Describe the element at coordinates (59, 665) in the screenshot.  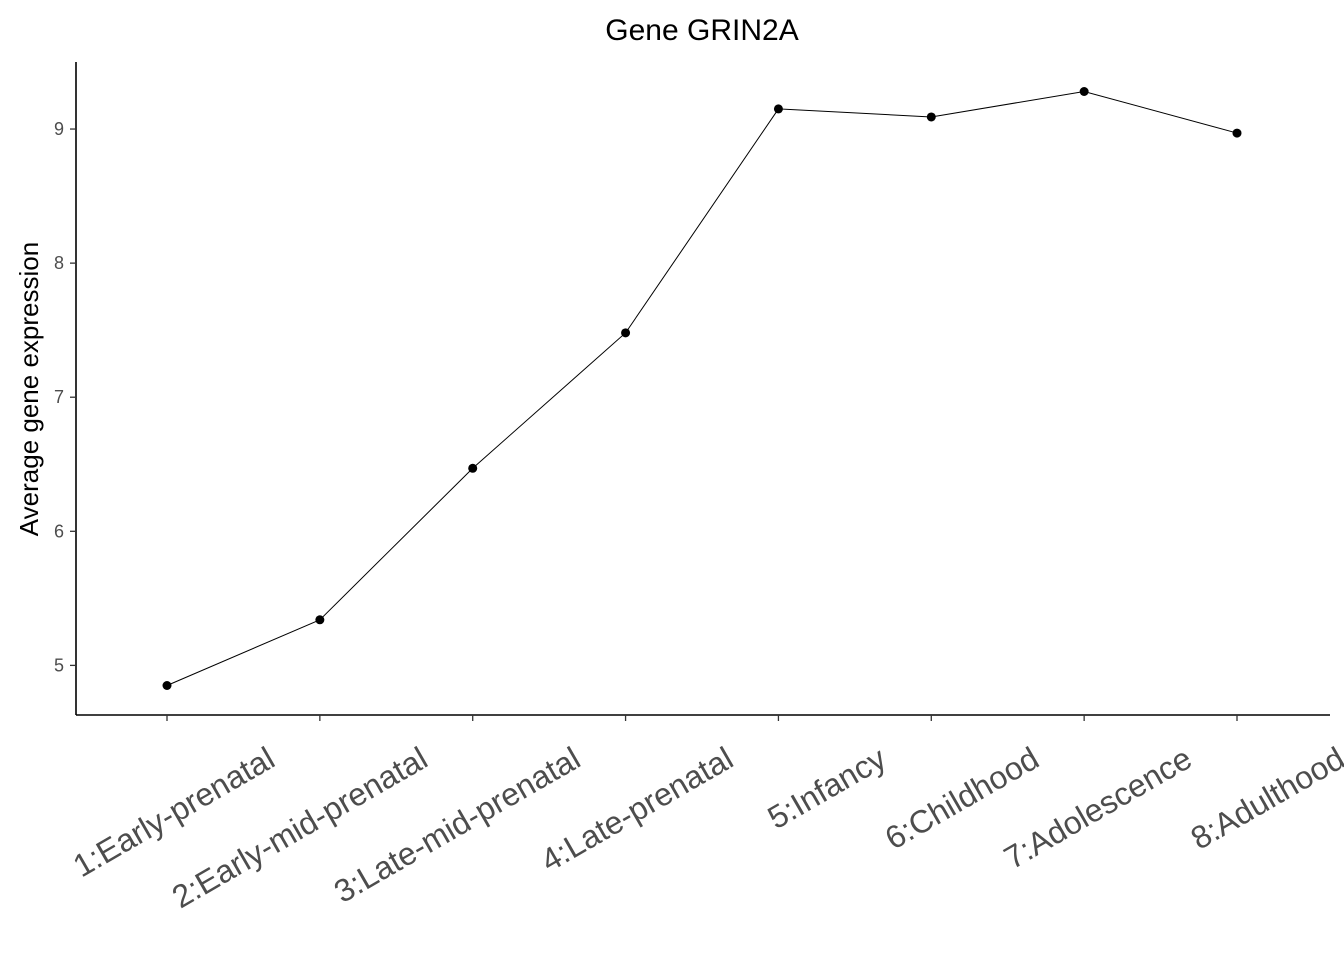
I see `y-tick-label: 5` at that location.